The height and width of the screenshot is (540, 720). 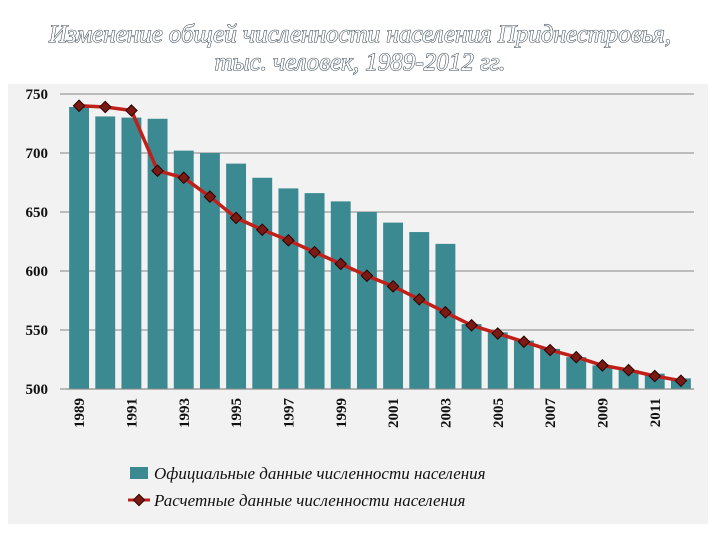 I want to click on x-tick-label: 1991, so click(x=132, y=413).